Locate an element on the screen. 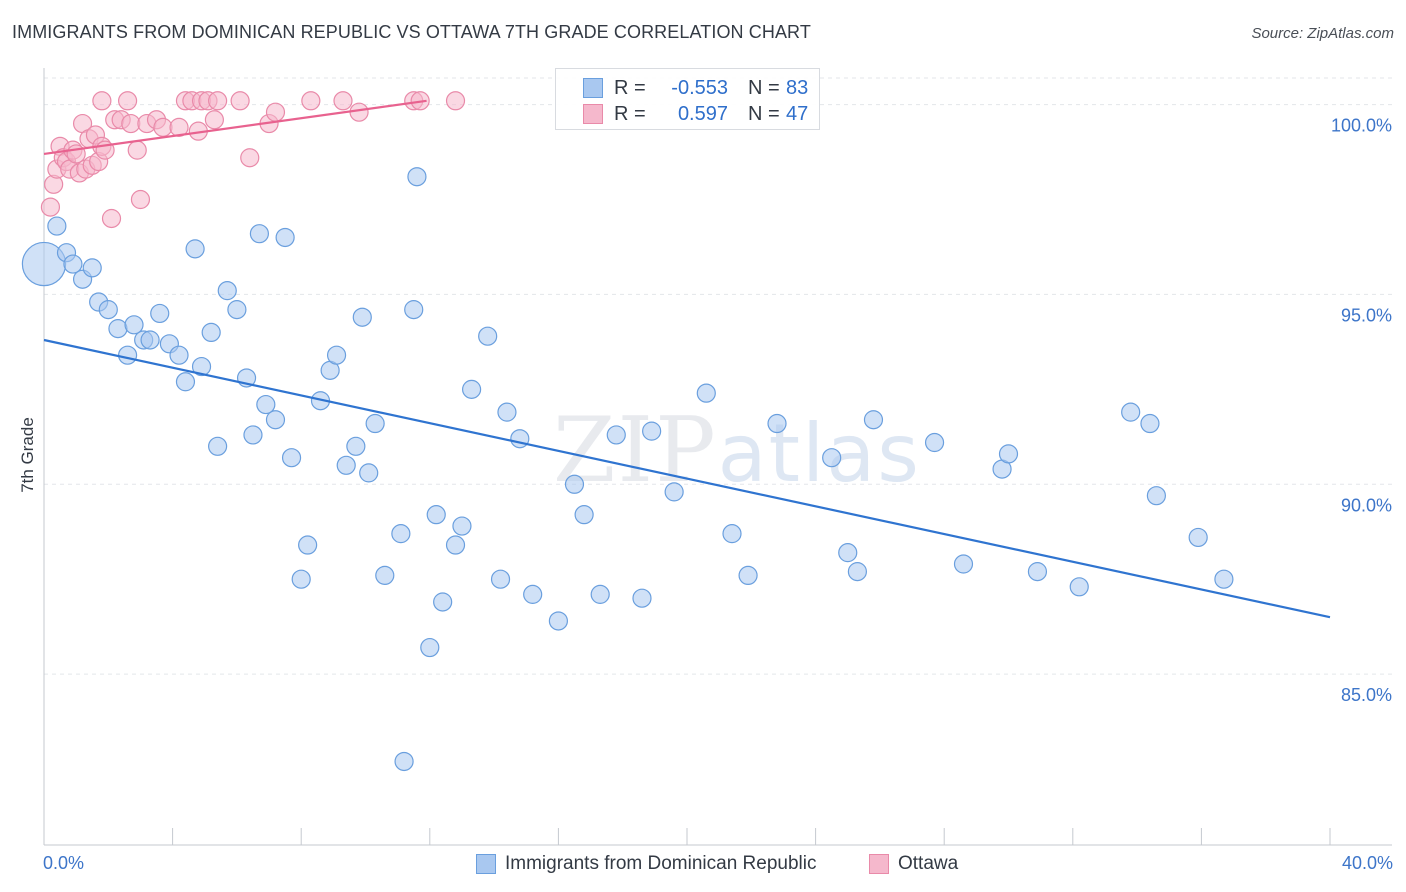  series-legend-blue: Immigrants from Dominican Republic is located at coordinates (646, 864).